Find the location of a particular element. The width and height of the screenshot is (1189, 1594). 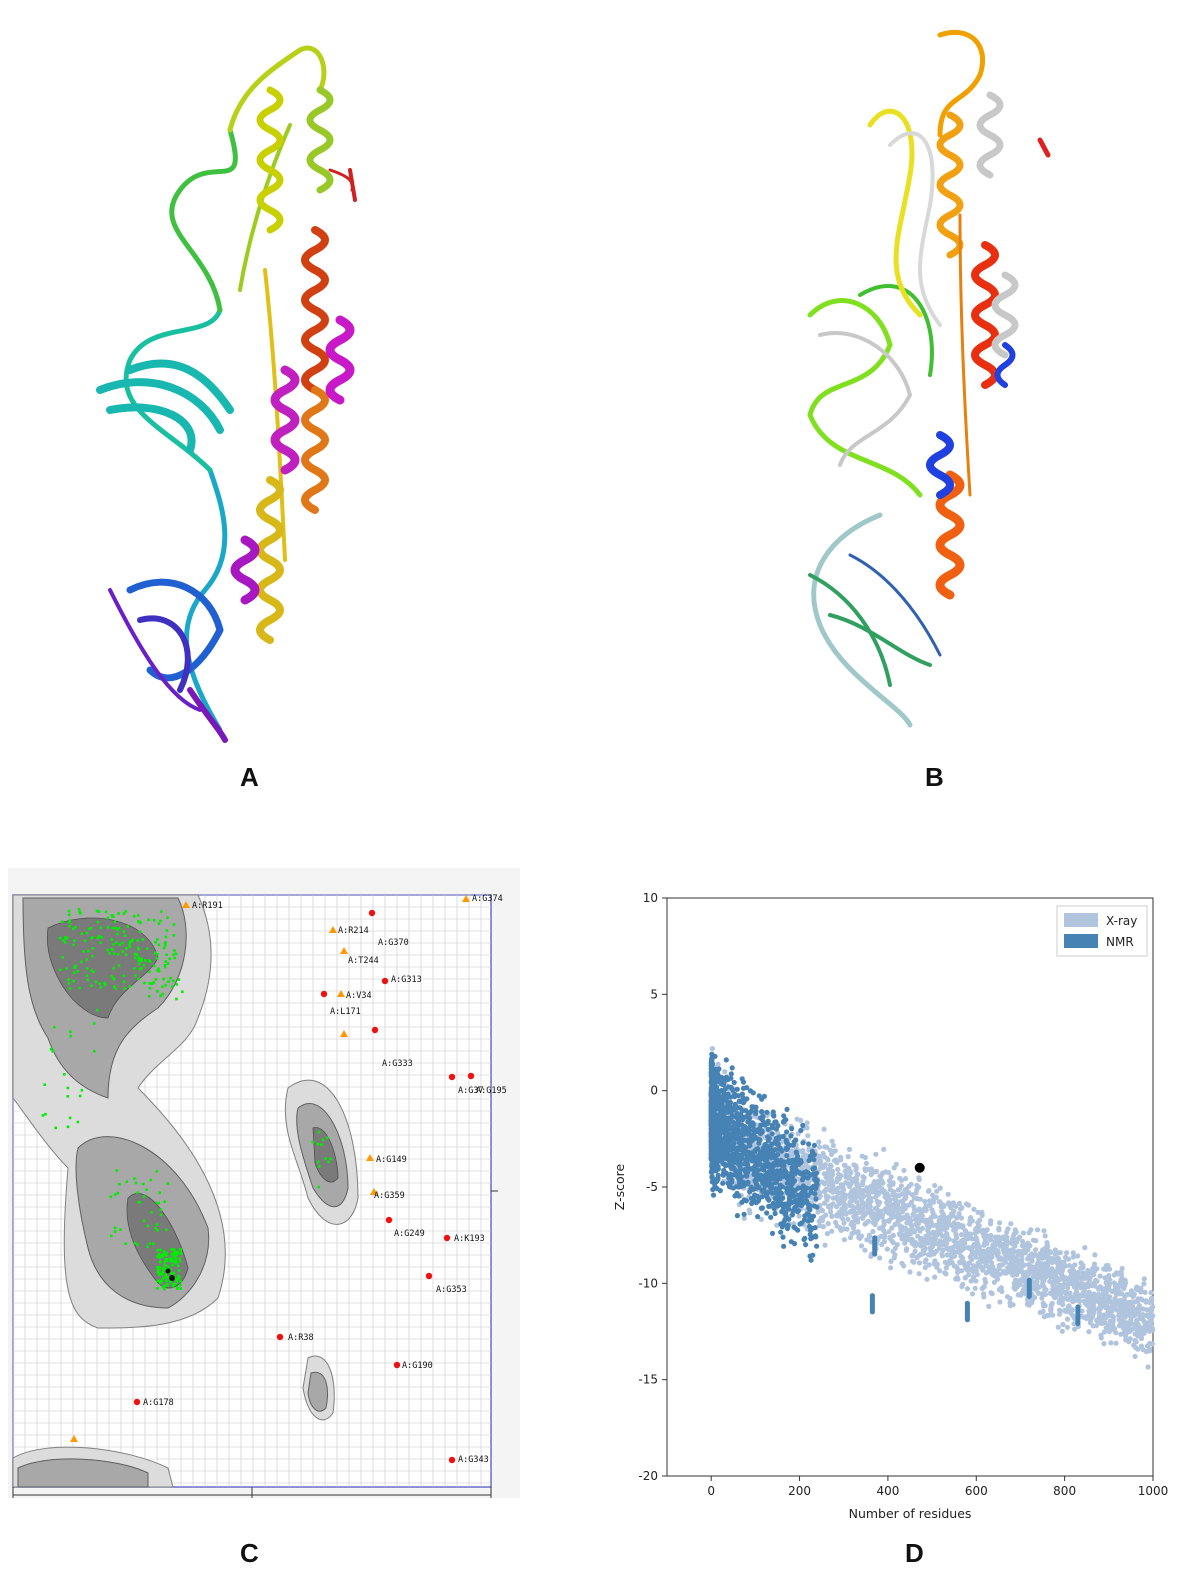

outlier-label: A:G343 is located at coordinates (473, 1460).